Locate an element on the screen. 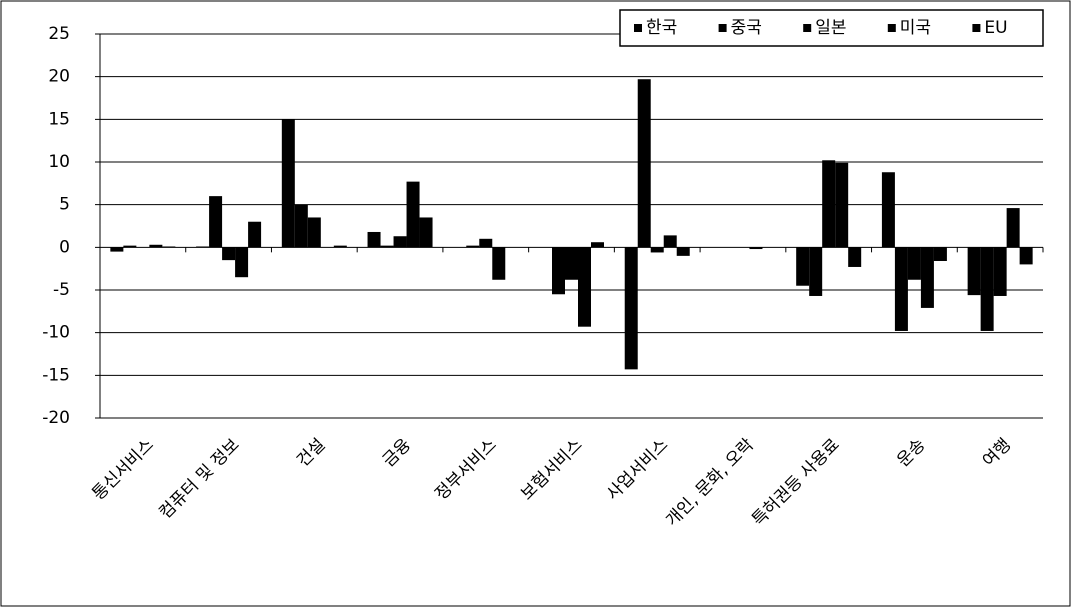 Image resolution: width=1071 pixels, height=611 pixels. legend-label: 중국 is located at coordinates (746, 28).